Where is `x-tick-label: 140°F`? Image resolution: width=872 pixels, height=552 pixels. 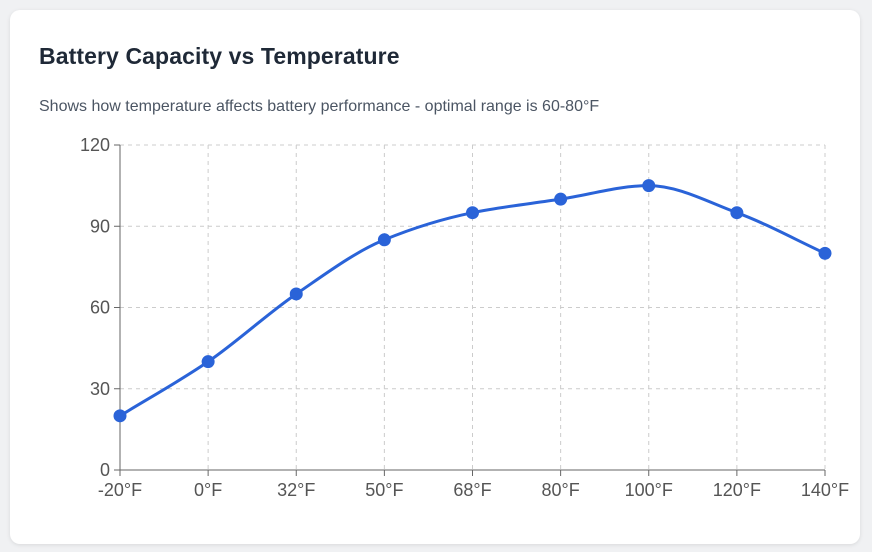
x-tick-label: 140°F is located at coordinates (825, 490).